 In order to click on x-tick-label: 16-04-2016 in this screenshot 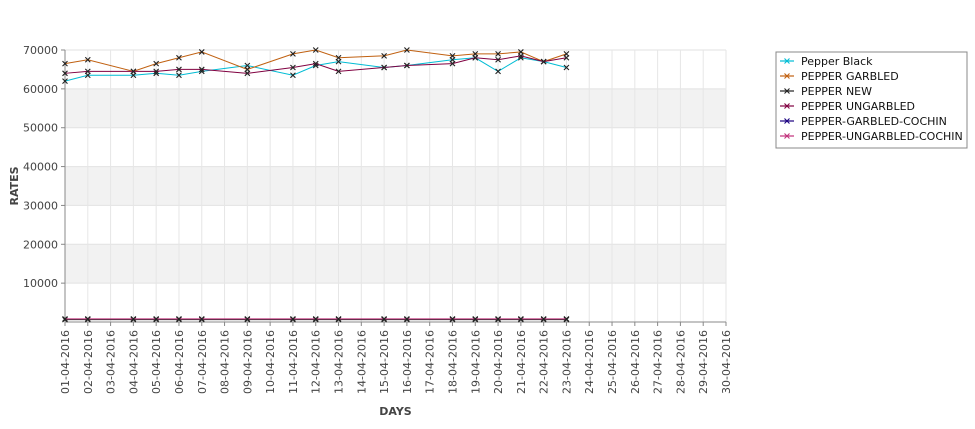, I will do `click(407, 362)`.